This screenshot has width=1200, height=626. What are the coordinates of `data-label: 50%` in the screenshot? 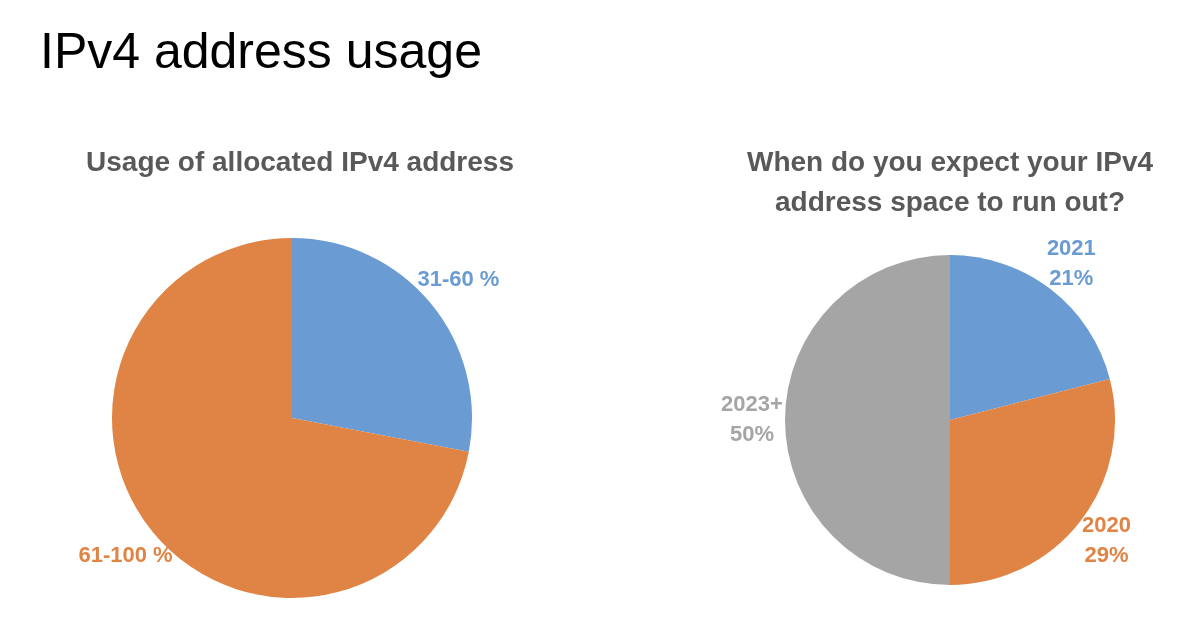 It's located at (752, 434).